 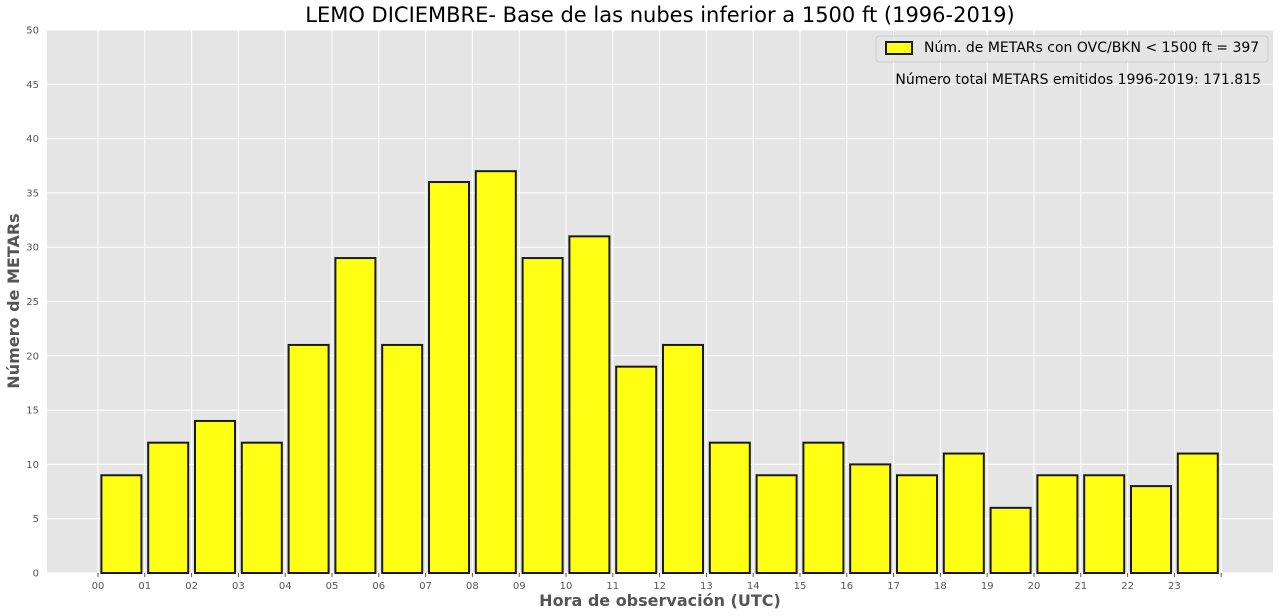 What do you see at coordinates (32, 193) in the screenshot?
I see `y-tick-label: 35` at bounding box center [32, 193].